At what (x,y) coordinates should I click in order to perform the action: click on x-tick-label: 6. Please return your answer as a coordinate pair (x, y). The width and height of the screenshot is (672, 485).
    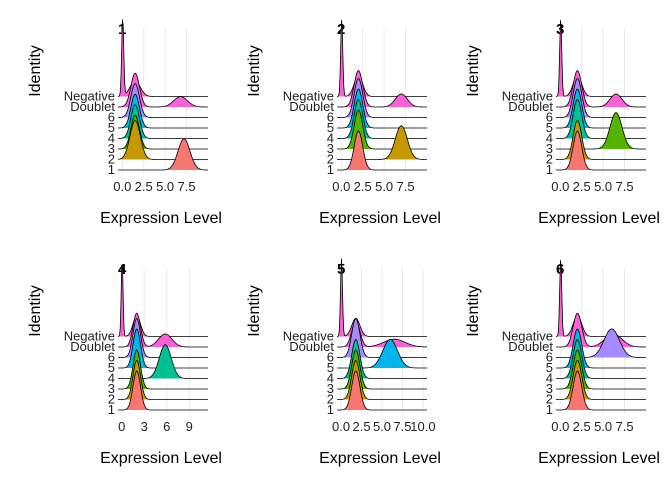
    Looking at the image, I should click on (166, 426).